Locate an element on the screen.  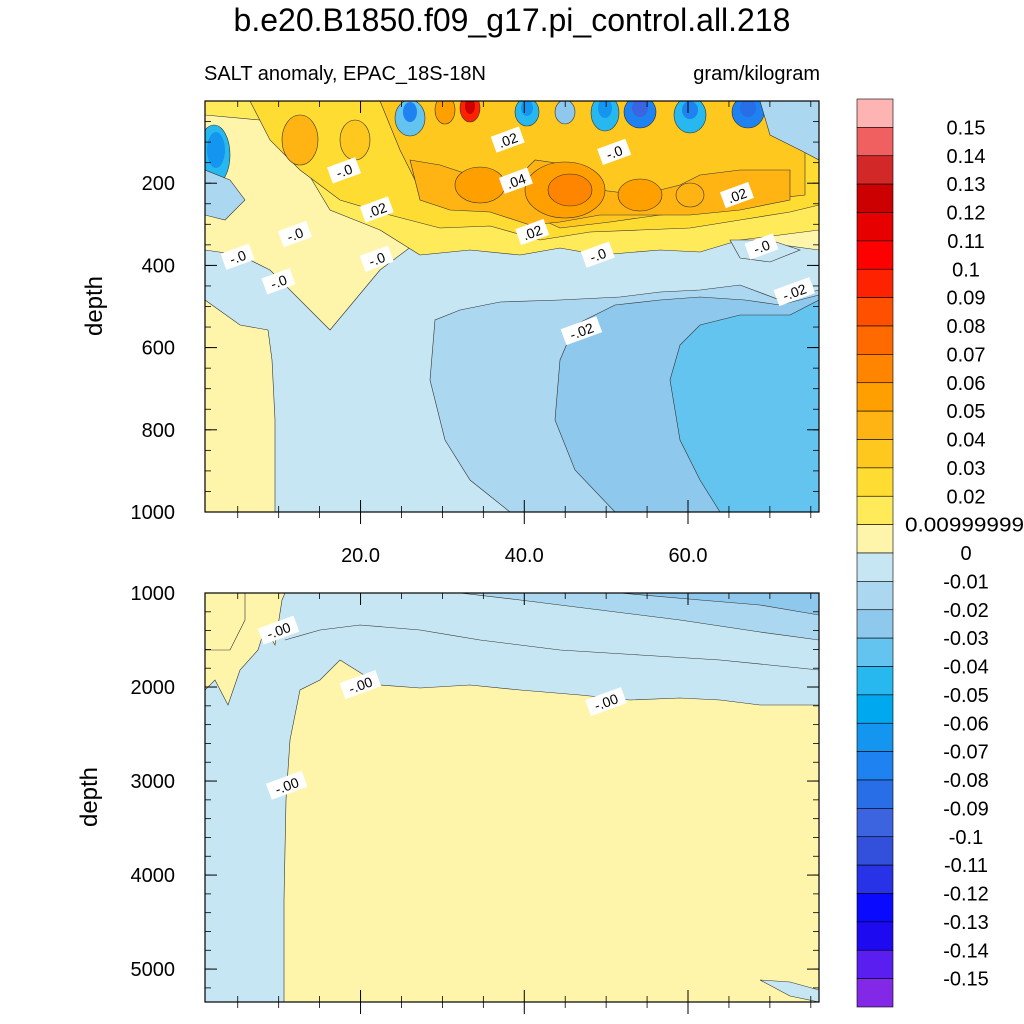
colorbar-label: 0.15 is located at coordinates (966, 128).